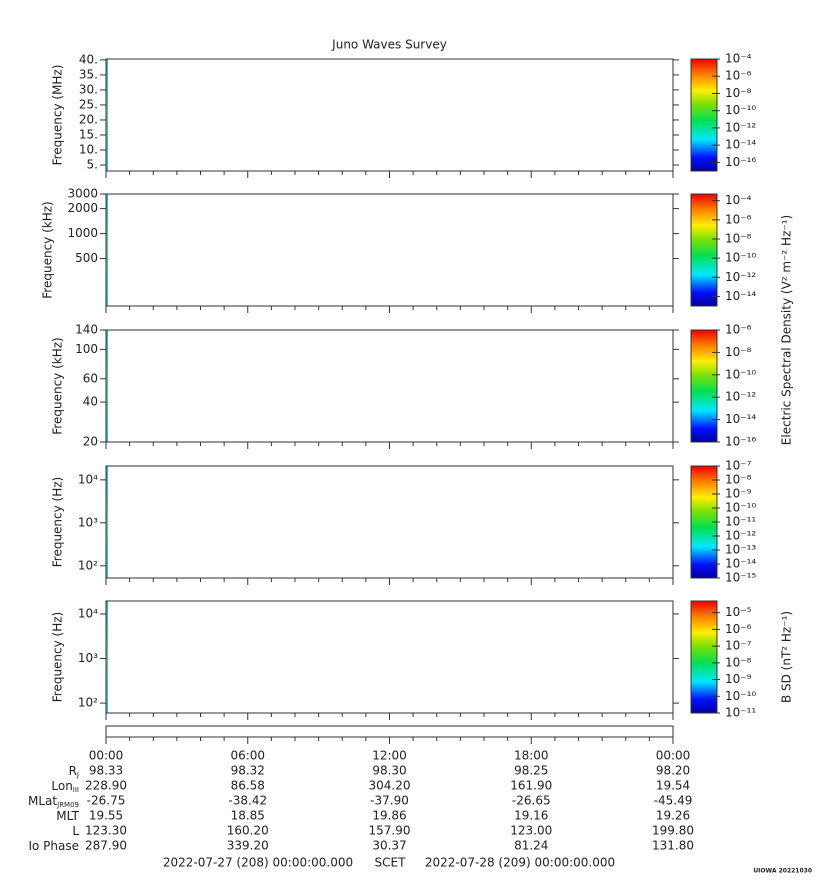  I want to click on ephemeris-value: -26.65, so click(531, 801).